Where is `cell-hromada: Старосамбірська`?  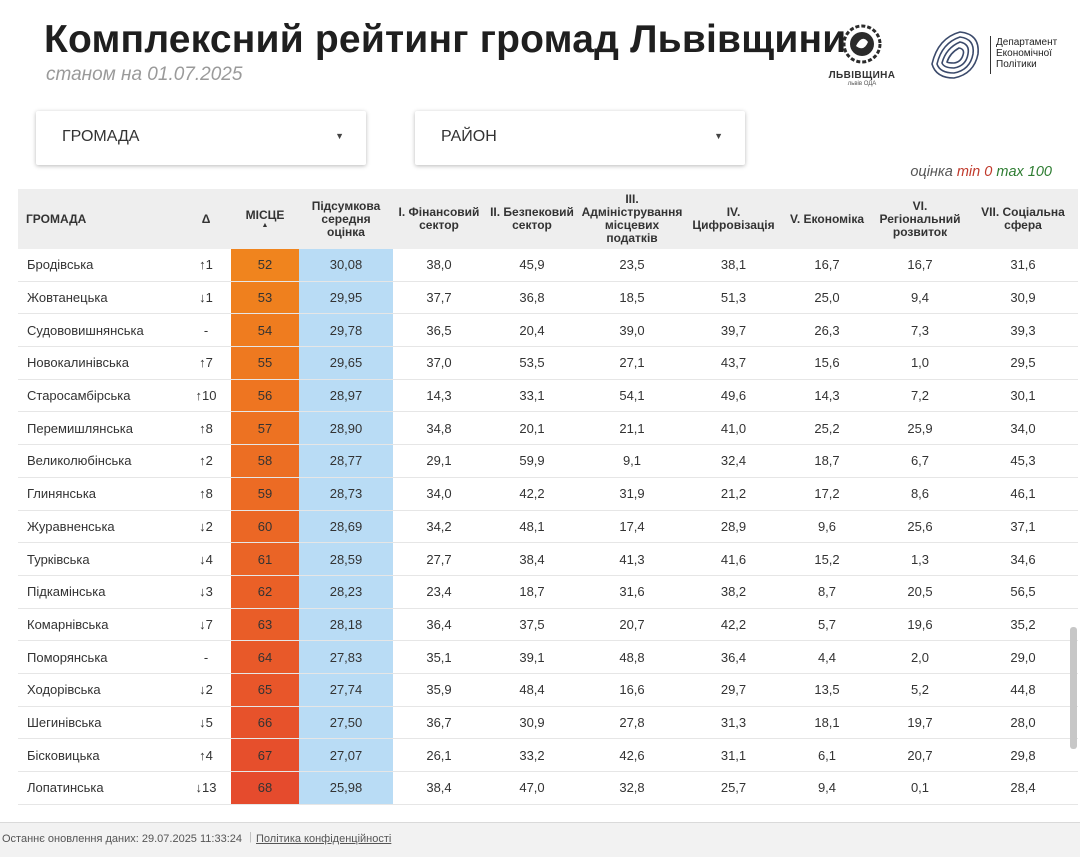 cell-hromada: Старосамбірська is located at coordinates (99, 396).